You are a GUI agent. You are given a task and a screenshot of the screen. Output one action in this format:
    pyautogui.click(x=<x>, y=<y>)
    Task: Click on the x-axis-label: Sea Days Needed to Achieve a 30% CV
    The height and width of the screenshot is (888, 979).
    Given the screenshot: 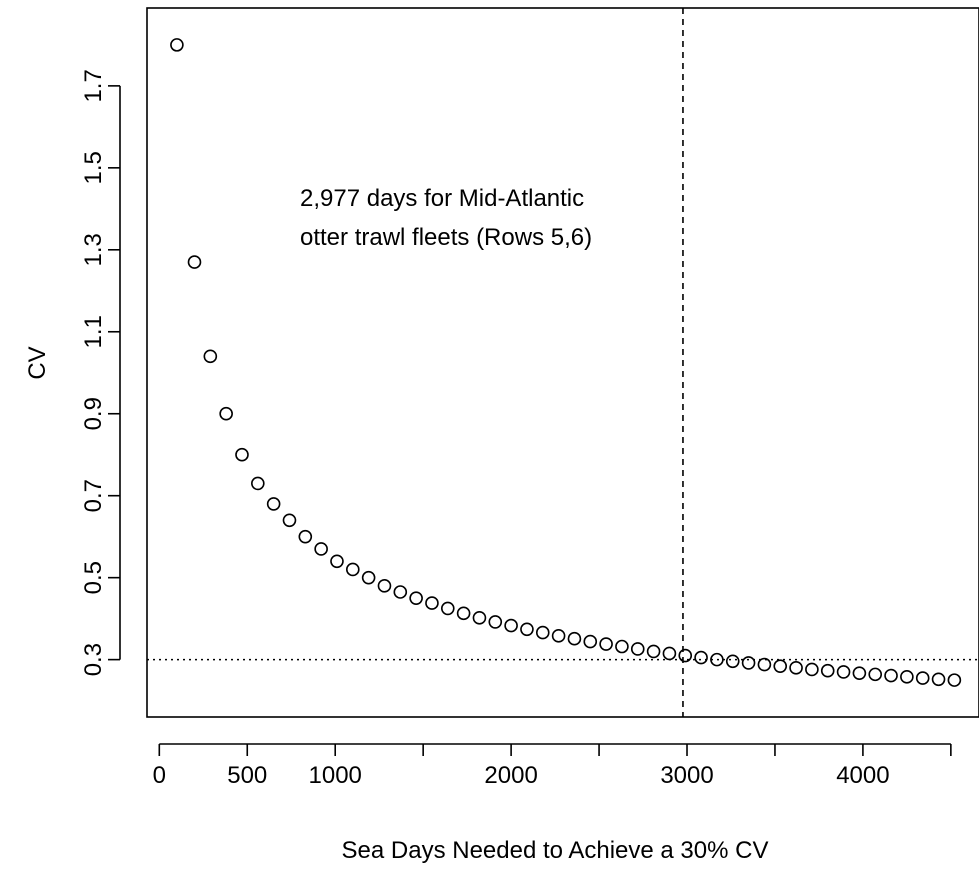 What is the action you would take?
    pyautogui.click(x=555, y=850)
    